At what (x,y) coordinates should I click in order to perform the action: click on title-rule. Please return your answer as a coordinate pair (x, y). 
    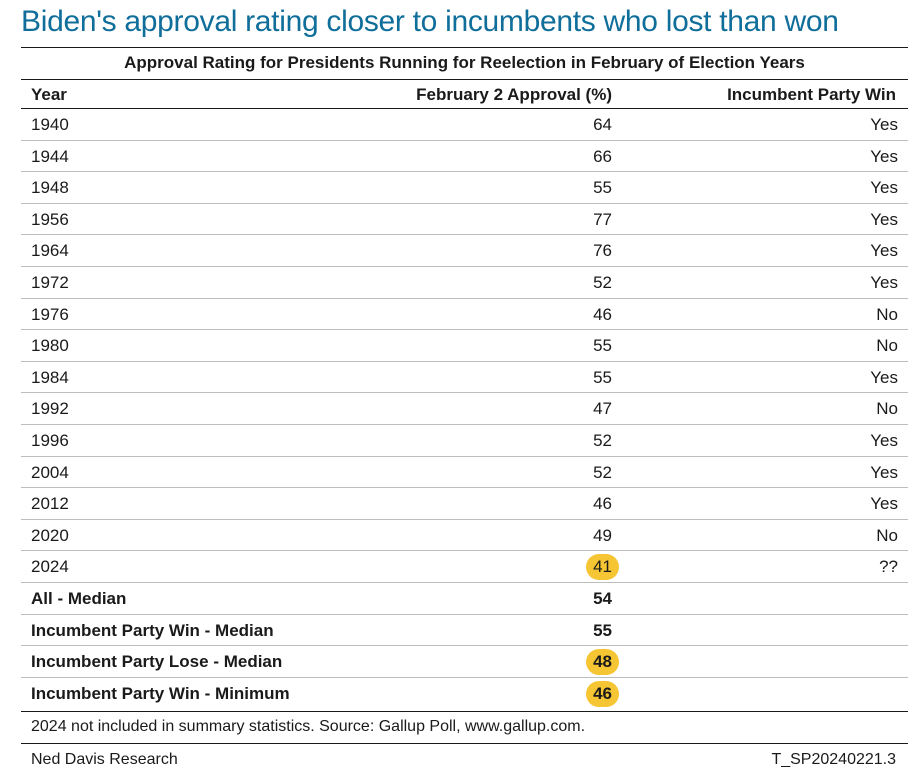
    Looking at the image, I should click on (464, 79).